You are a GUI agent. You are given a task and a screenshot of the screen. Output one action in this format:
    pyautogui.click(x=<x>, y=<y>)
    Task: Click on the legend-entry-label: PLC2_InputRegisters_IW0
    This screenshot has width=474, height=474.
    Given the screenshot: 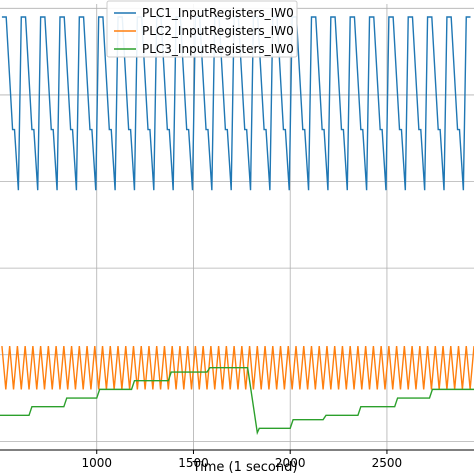 What is the action you would take?
    pyautogui.click(x=218, y=31)
    